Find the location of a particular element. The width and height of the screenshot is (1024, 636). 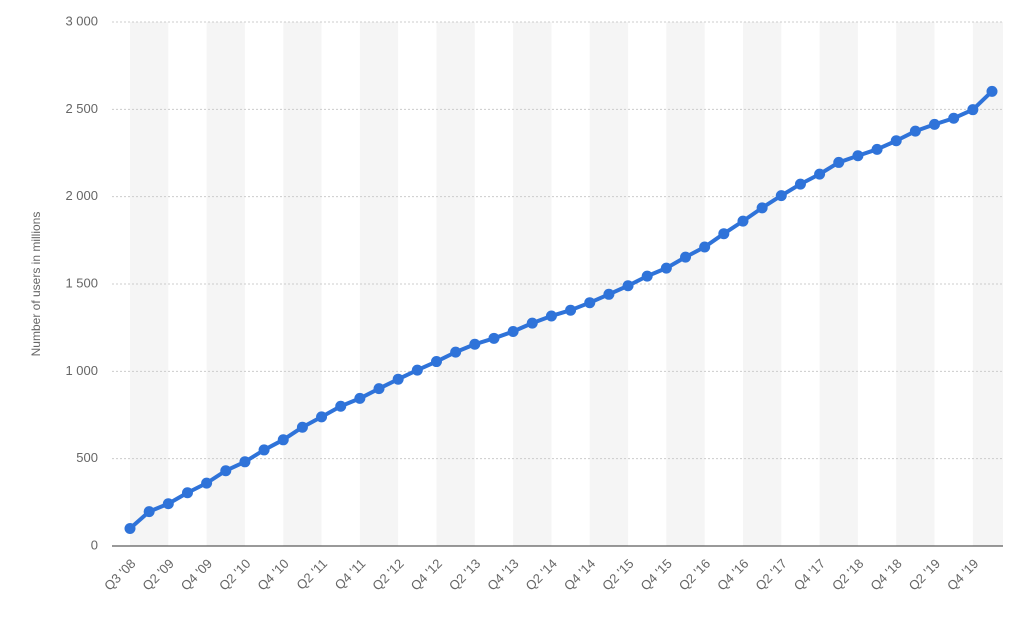

x-tick-label: Q2 '16 is located at coordinates (694, 574).